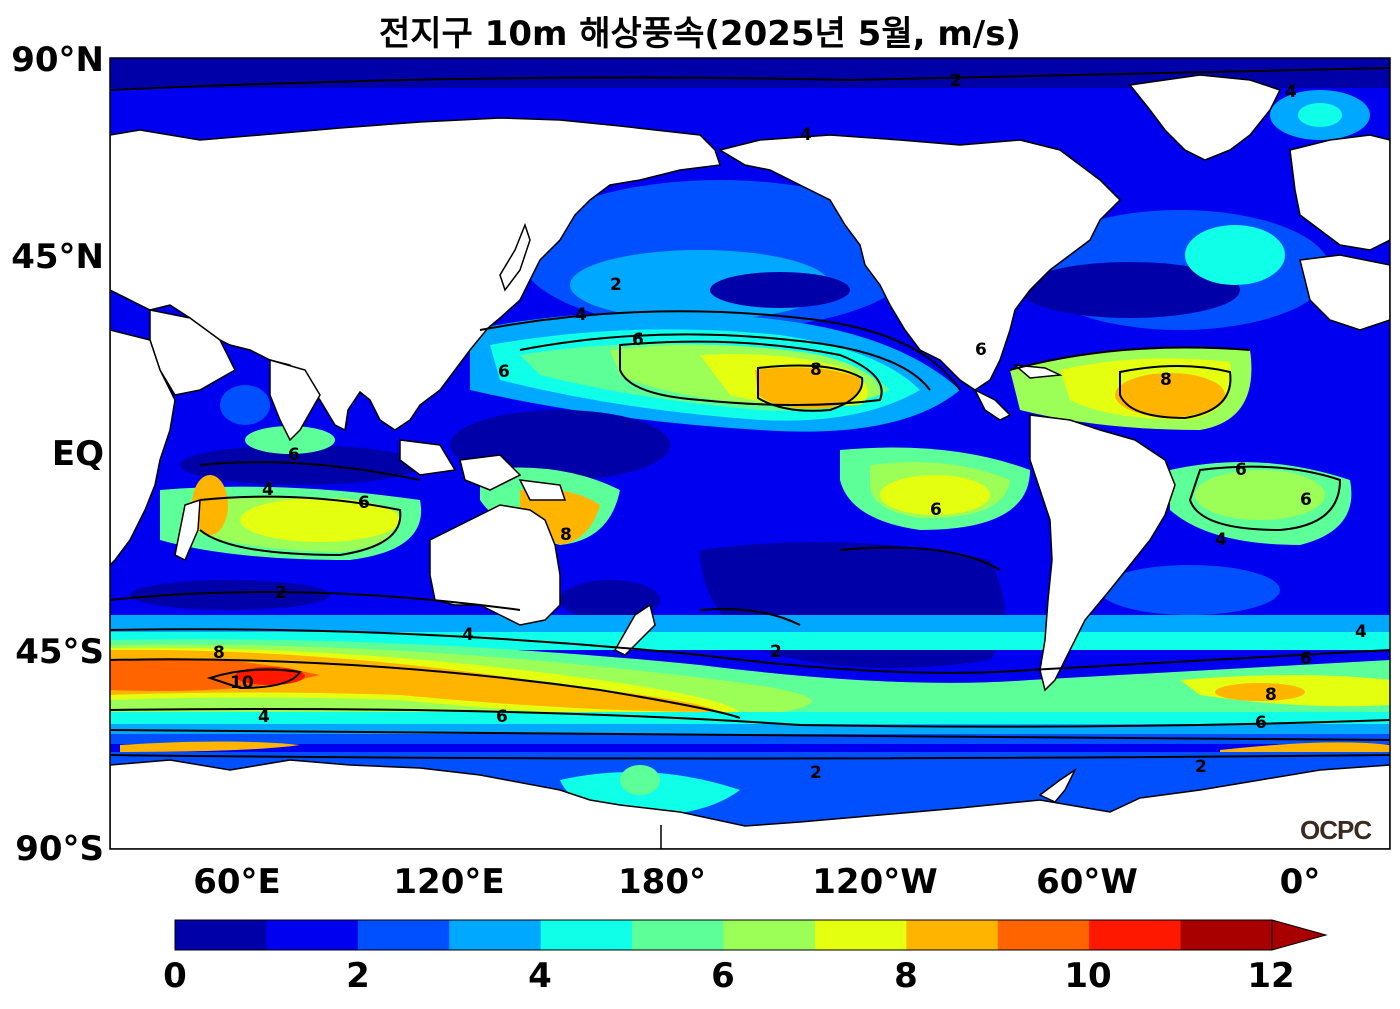  I want to click on colorbar-tick: 6, so click(723, 976).